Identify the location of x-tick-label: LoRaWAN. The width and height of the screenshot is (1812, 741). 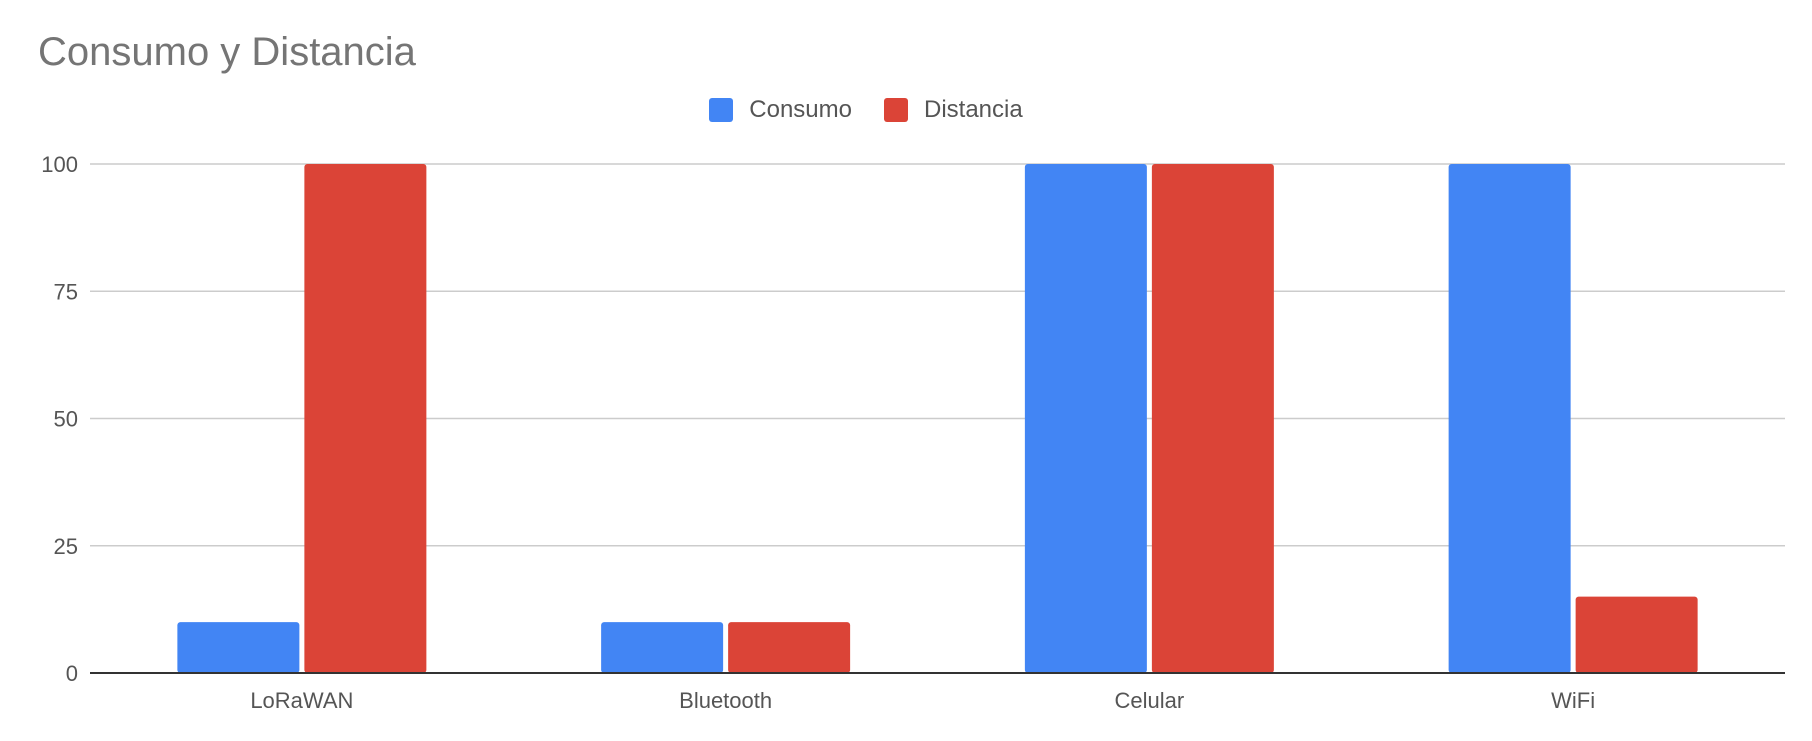
(301, 700).